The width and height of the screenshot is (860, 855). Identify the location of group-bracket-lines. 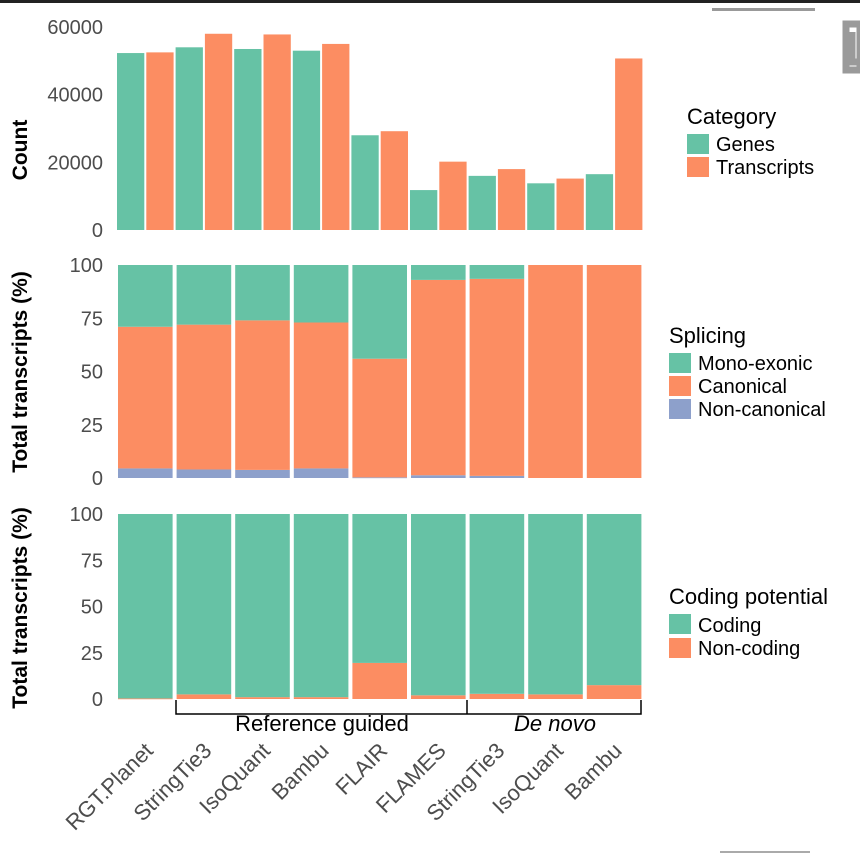
(408, 707).